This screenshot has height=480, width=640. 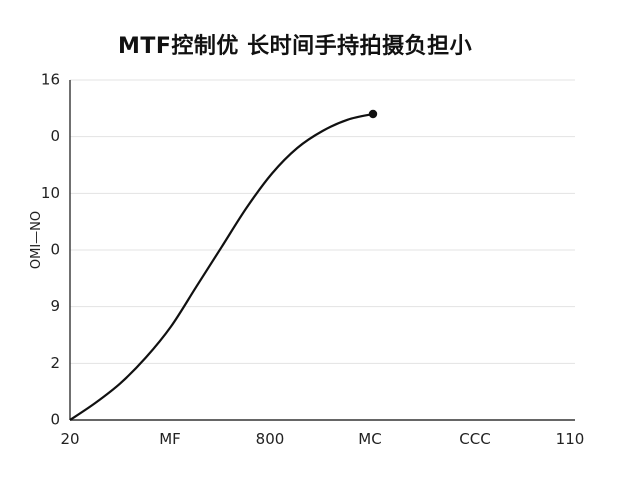 I want to click on x-tick-label: 110, so click(x=570, y=439).